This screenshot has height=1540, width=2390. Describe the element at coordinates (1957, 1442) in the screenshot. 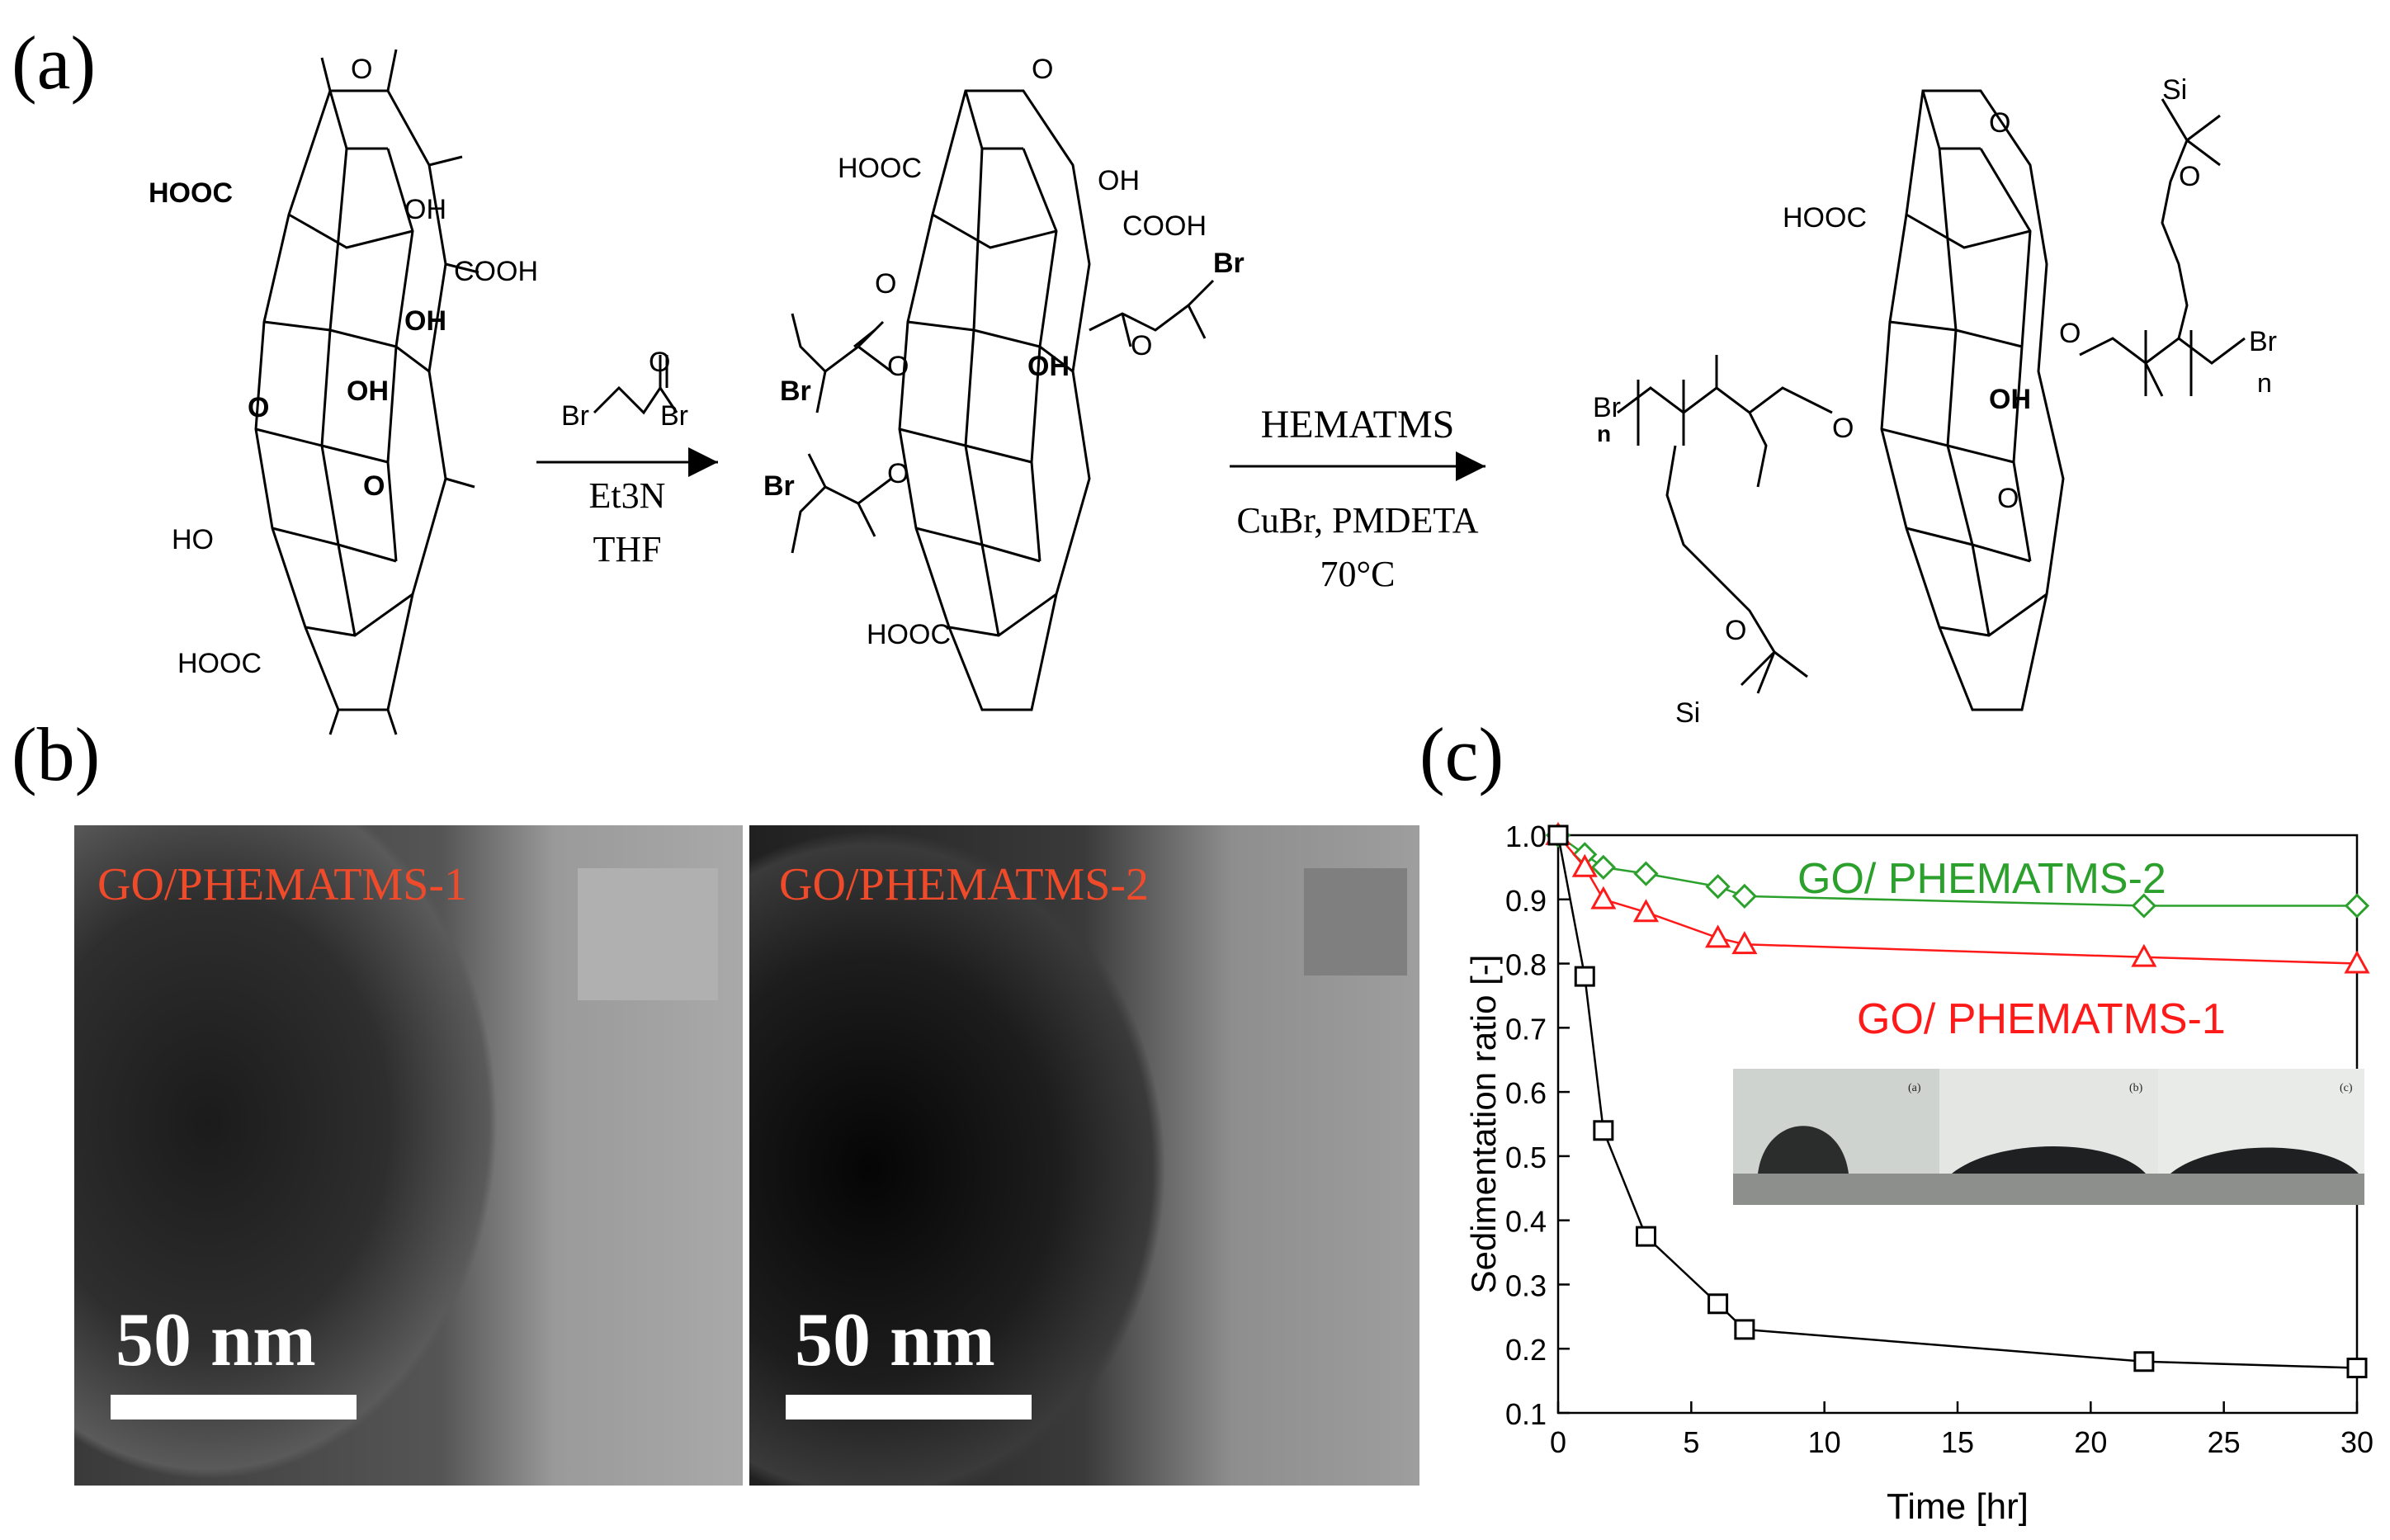

I see `x-tick-label: 15` at that location.